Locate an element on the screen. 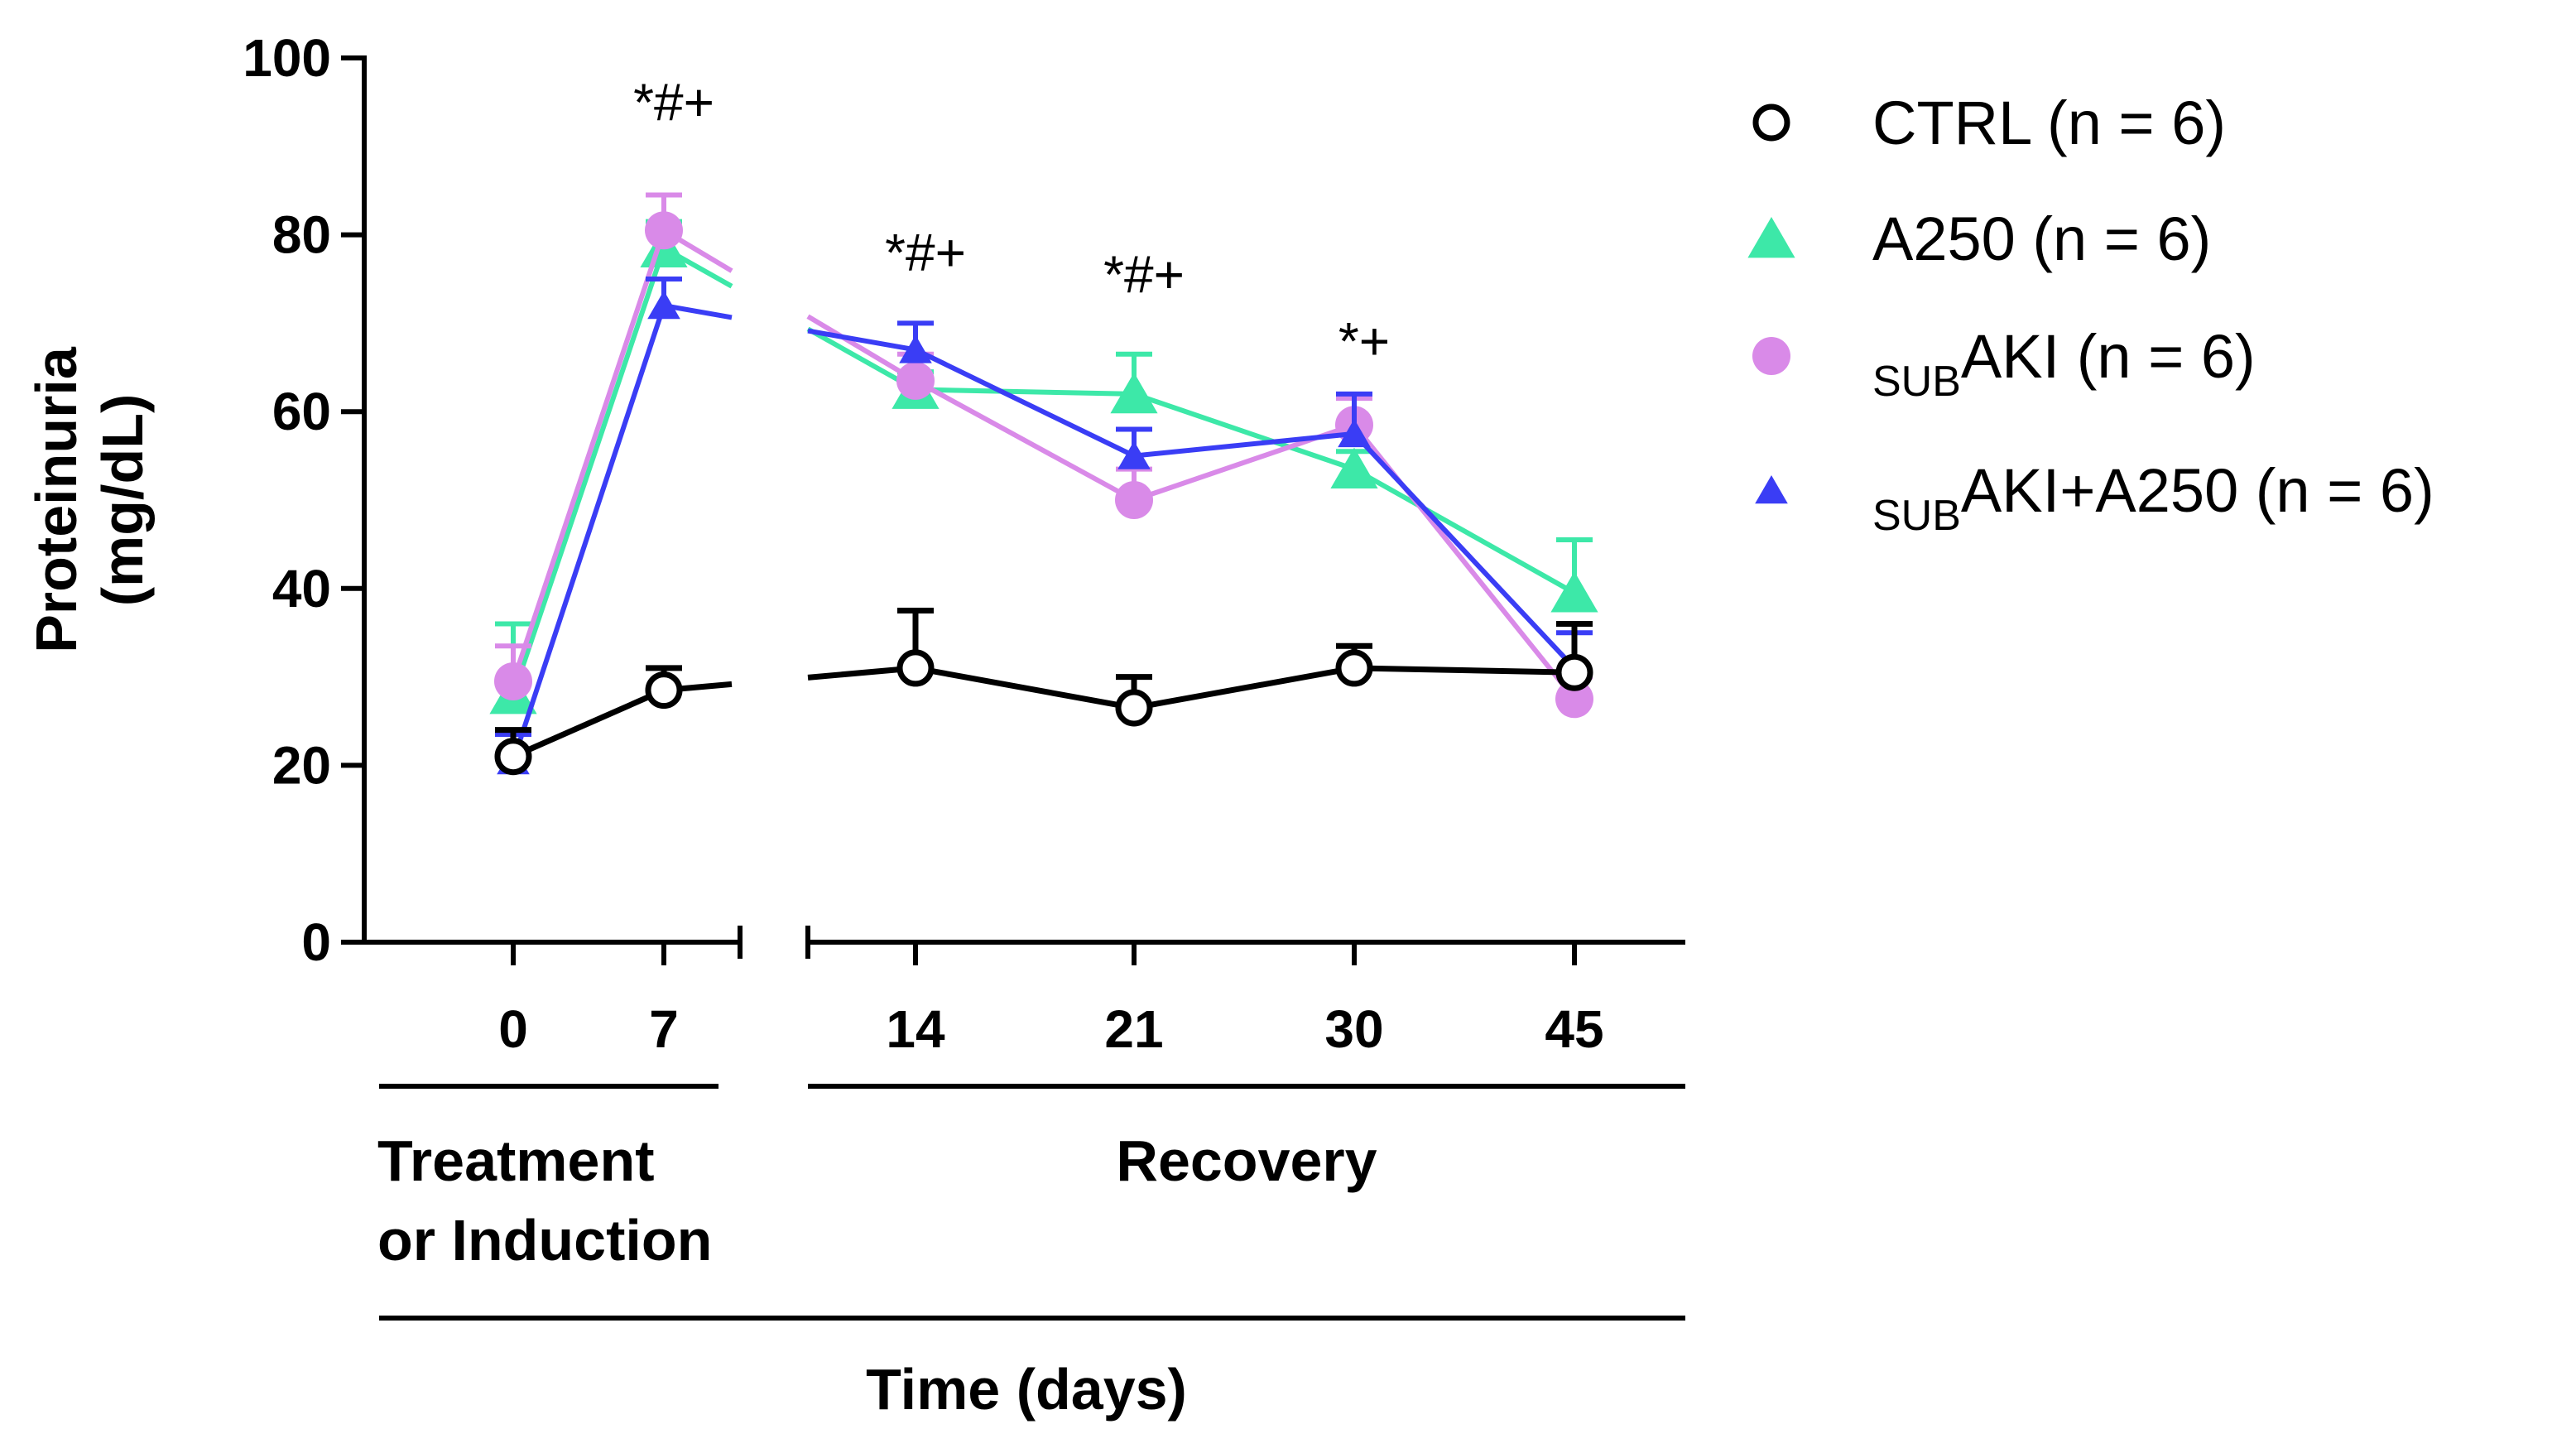  annotation-layer: *#+ *#+ *#+ *+ is located at coordinates (1011, 221).